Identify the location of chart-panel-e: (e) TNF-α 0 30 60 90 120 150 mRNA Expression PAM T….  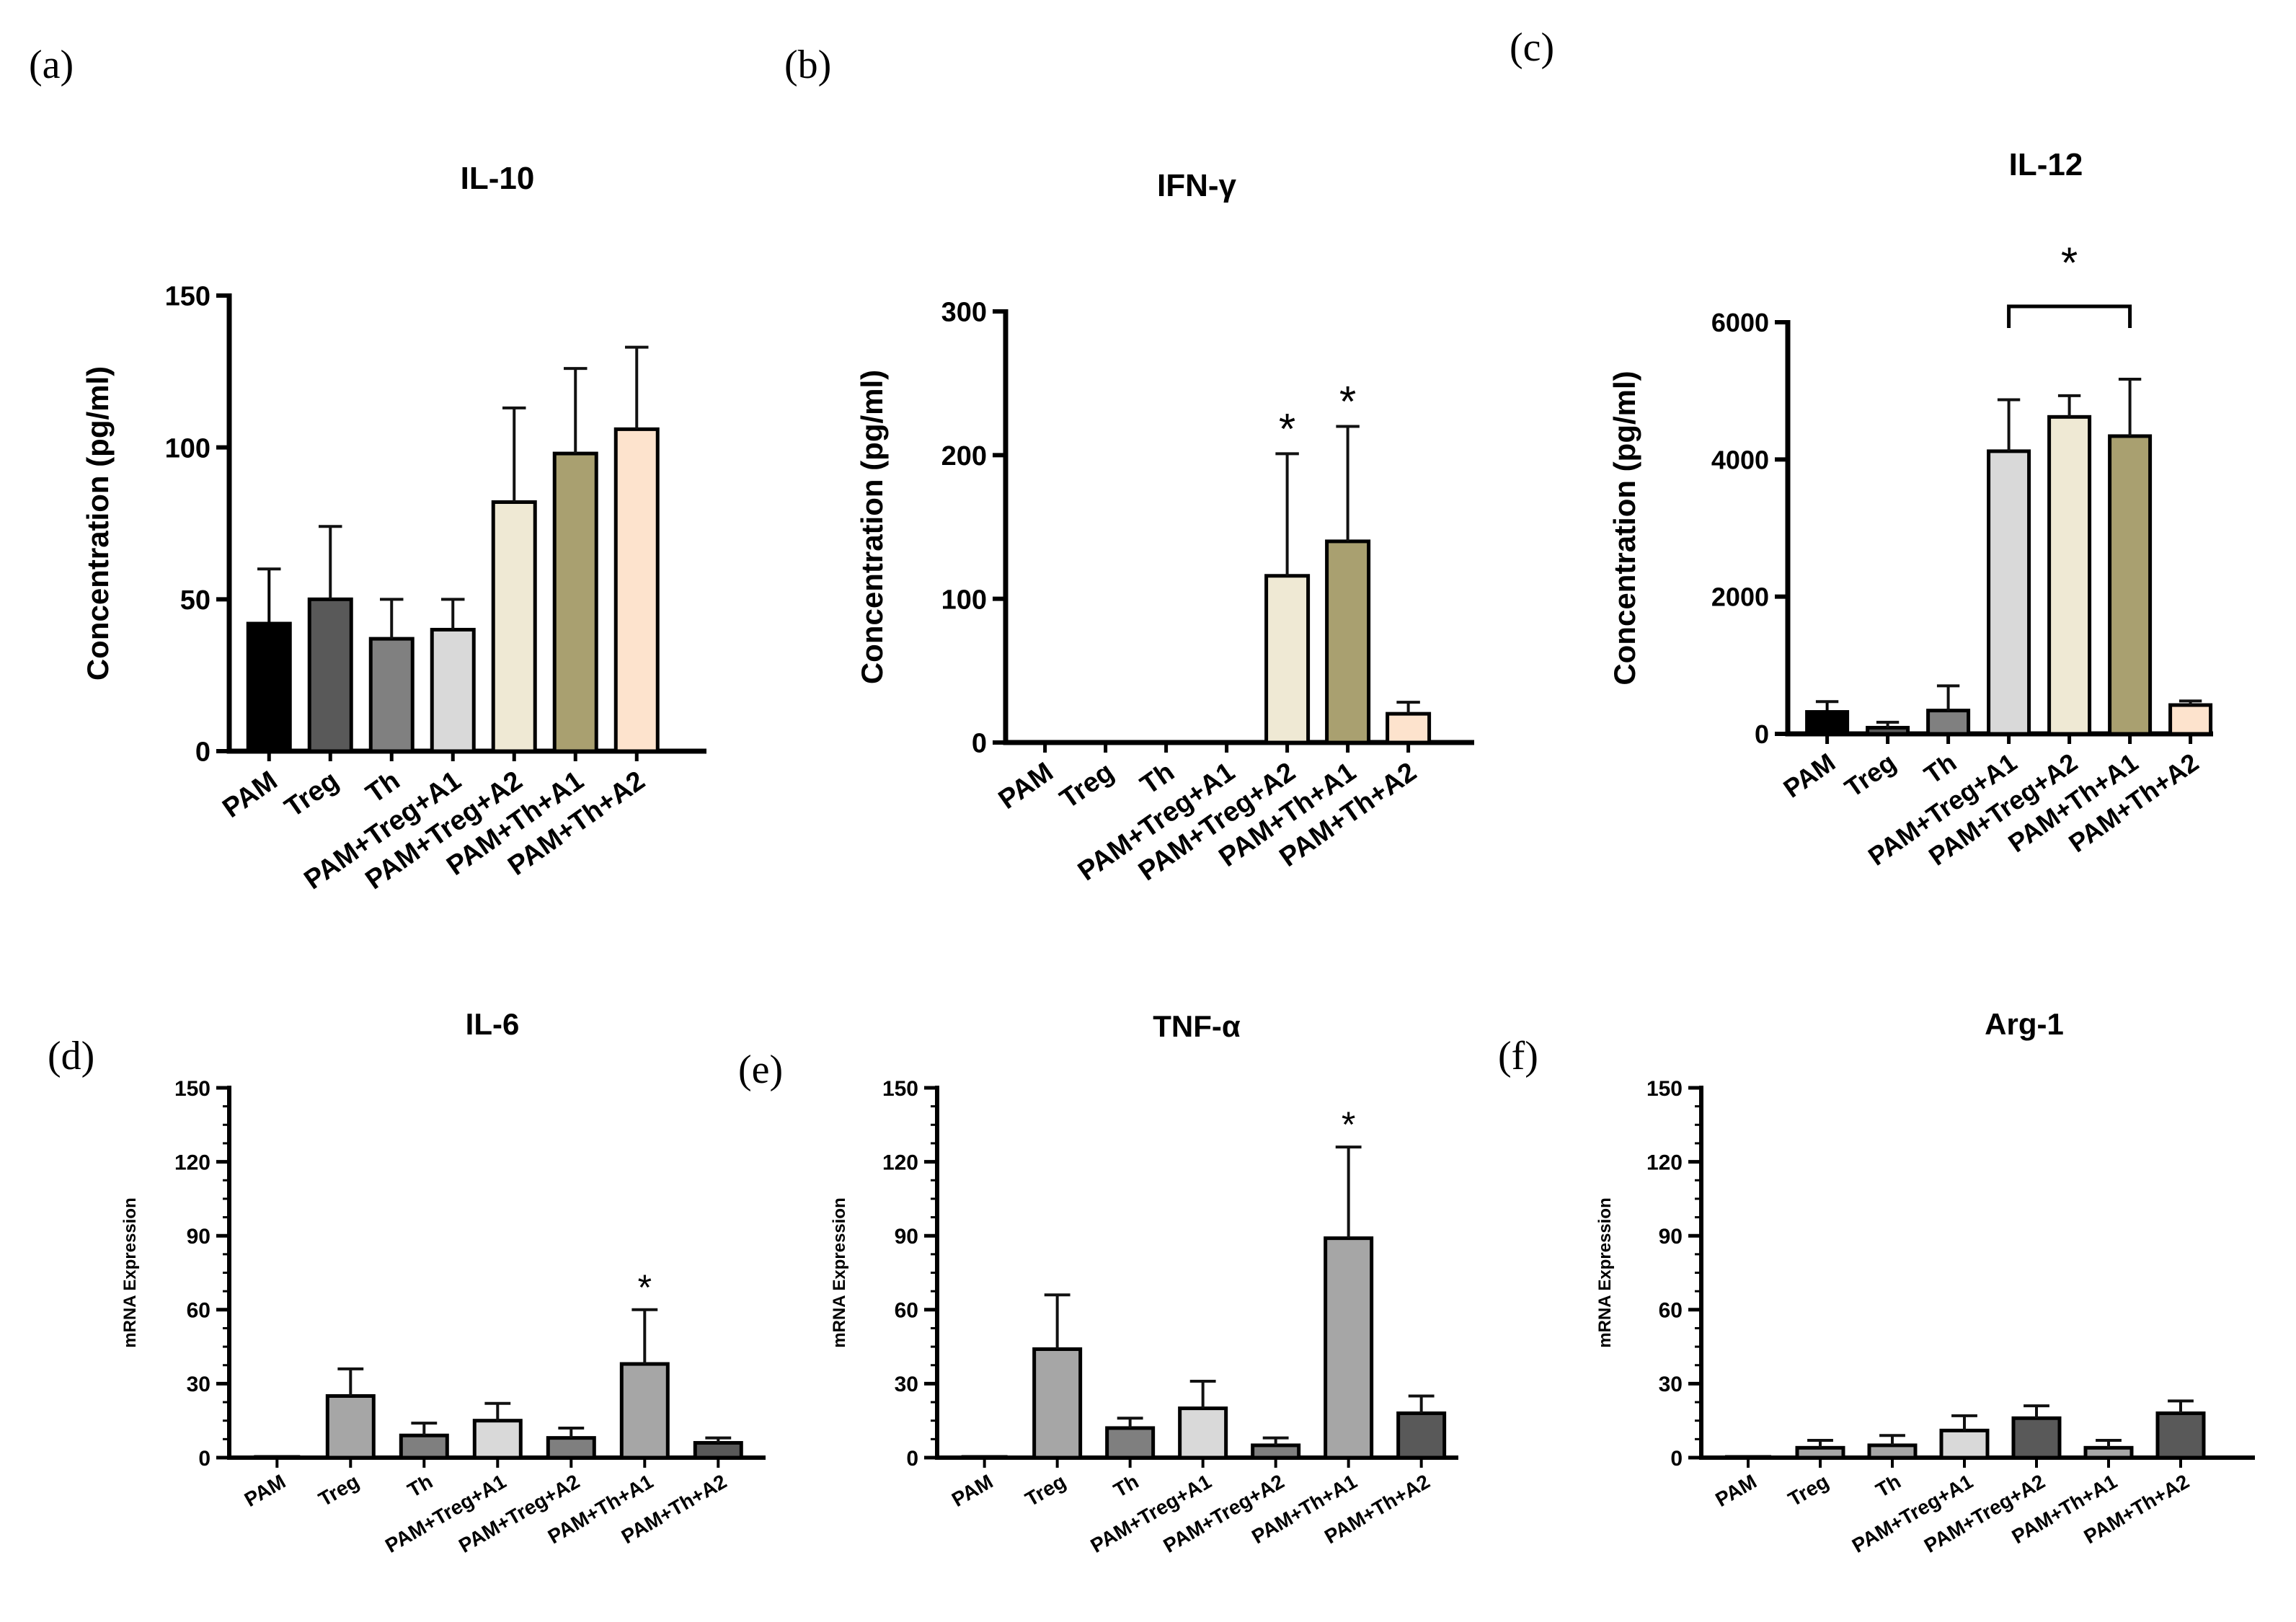
(1098, 1283).